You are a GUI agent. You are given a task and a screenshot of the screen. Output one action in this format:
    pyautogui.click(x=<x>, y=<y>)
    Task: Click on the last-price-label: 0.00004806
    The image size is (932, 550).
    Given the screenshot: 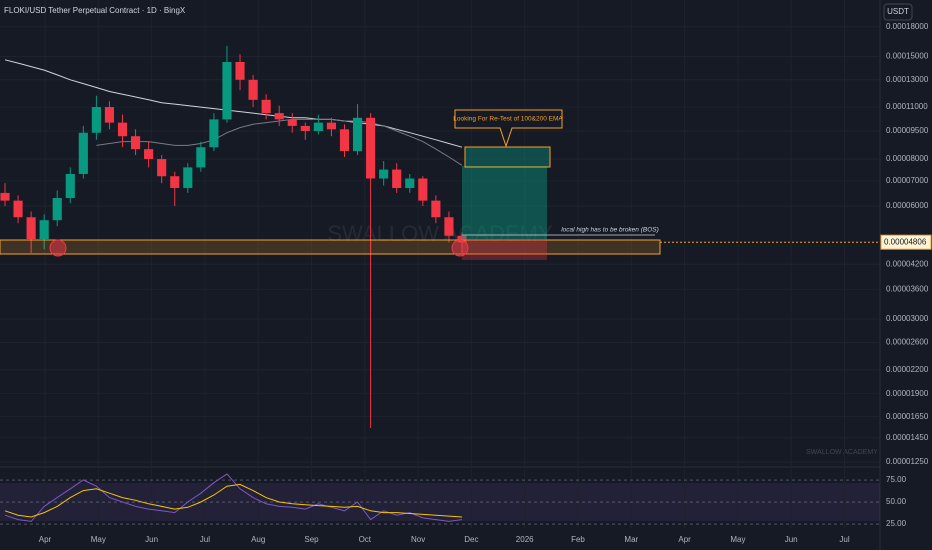 What is the action you would take?
    pyautogui.click(x=905, y=241)
    